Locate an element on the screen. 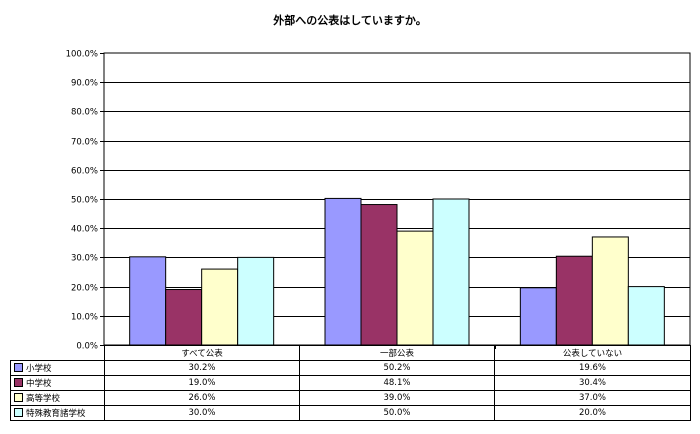  series-name: 中学校 is located at coordinates (39, 384).